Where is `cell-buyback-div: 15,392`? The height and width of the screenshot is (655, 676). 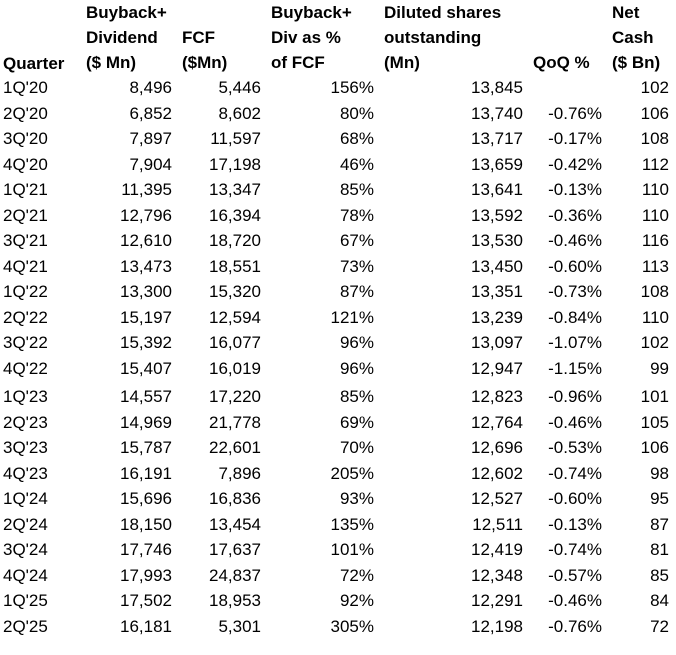
cell-buyback-div: 15,392 is located at coordinates (146, 343).